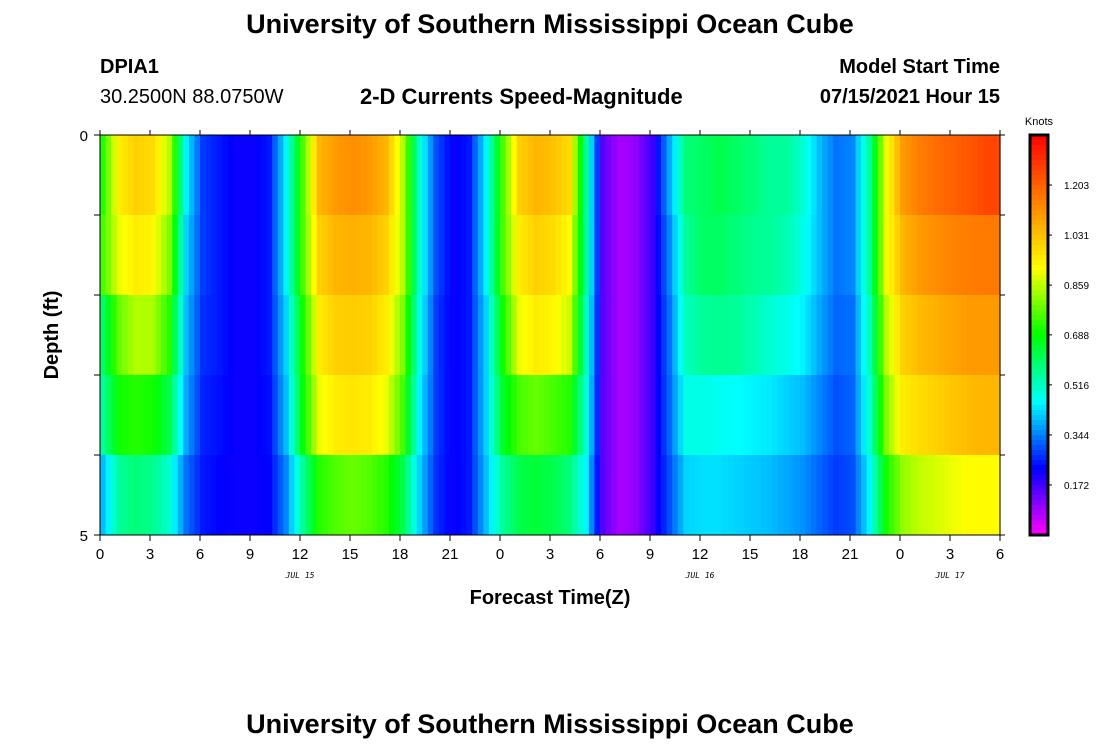 This screenshot has width=1100, height=750. What do you see at coordinates (84, 136) in the screenshot?
I see `y-tick-label: 0` at bounding box center [84, 136].